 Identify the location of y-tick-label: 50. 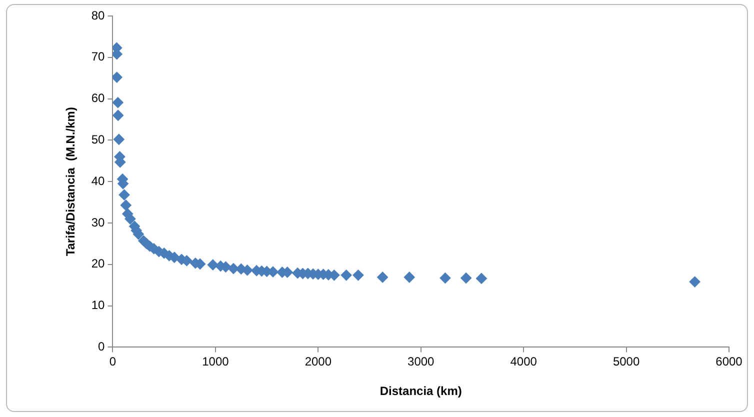
(98, 139).